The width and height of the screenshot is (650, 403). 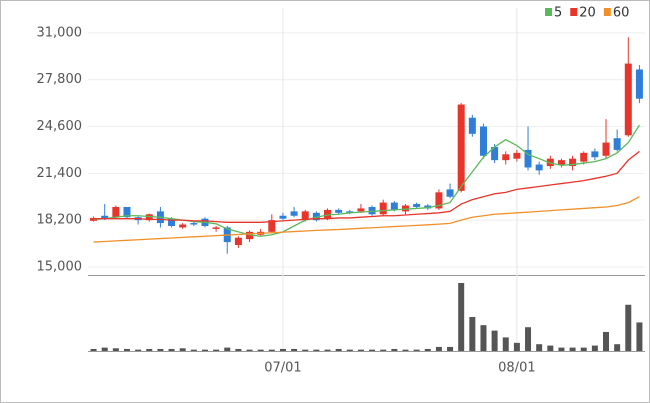 I want to click on y-tick-label: 15,000, so click(x=60, y=266).